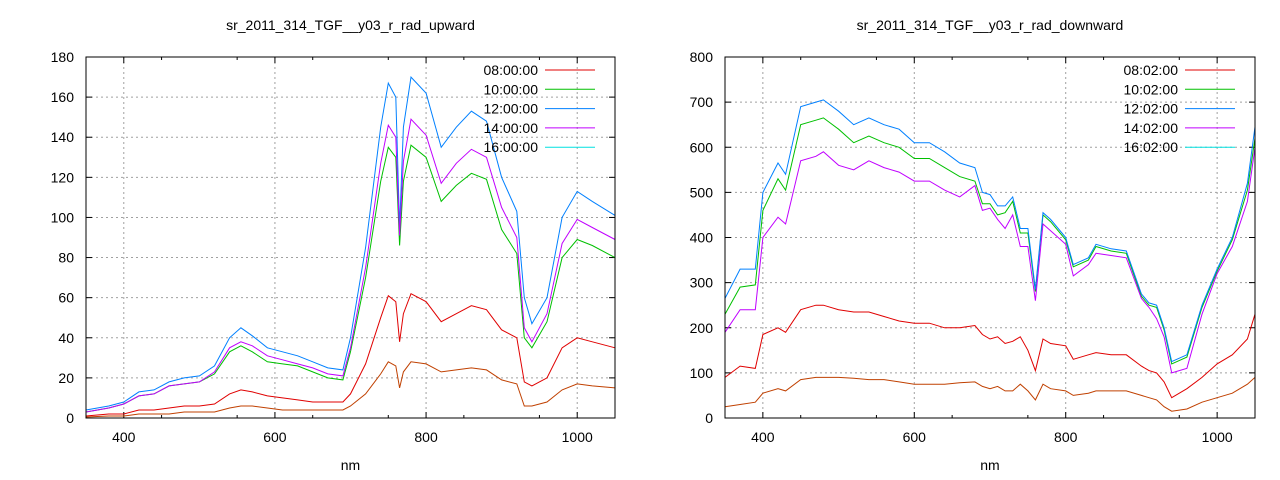 The width and height of the screenshot is (1280, 480). I want to click on legend-label: 16:02:00, so click(1151, 147).